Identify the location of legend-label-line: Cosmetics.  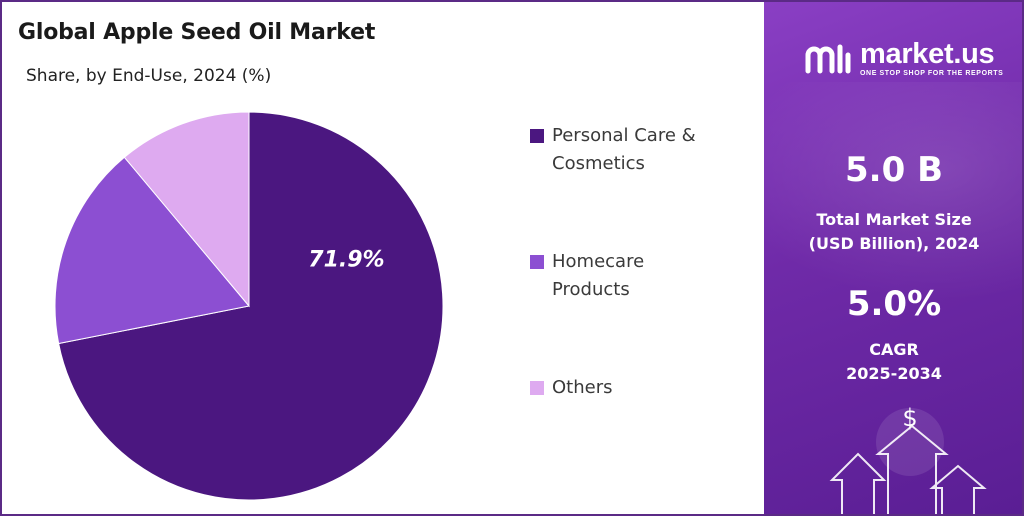
(598, 163).